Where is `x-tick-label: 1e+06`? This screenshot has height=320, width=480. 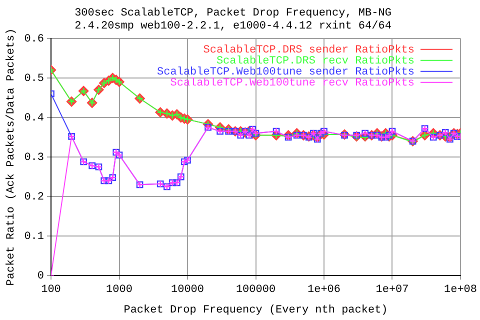 x-tick-label: 1e+06 is located at coordinates (324, 290).